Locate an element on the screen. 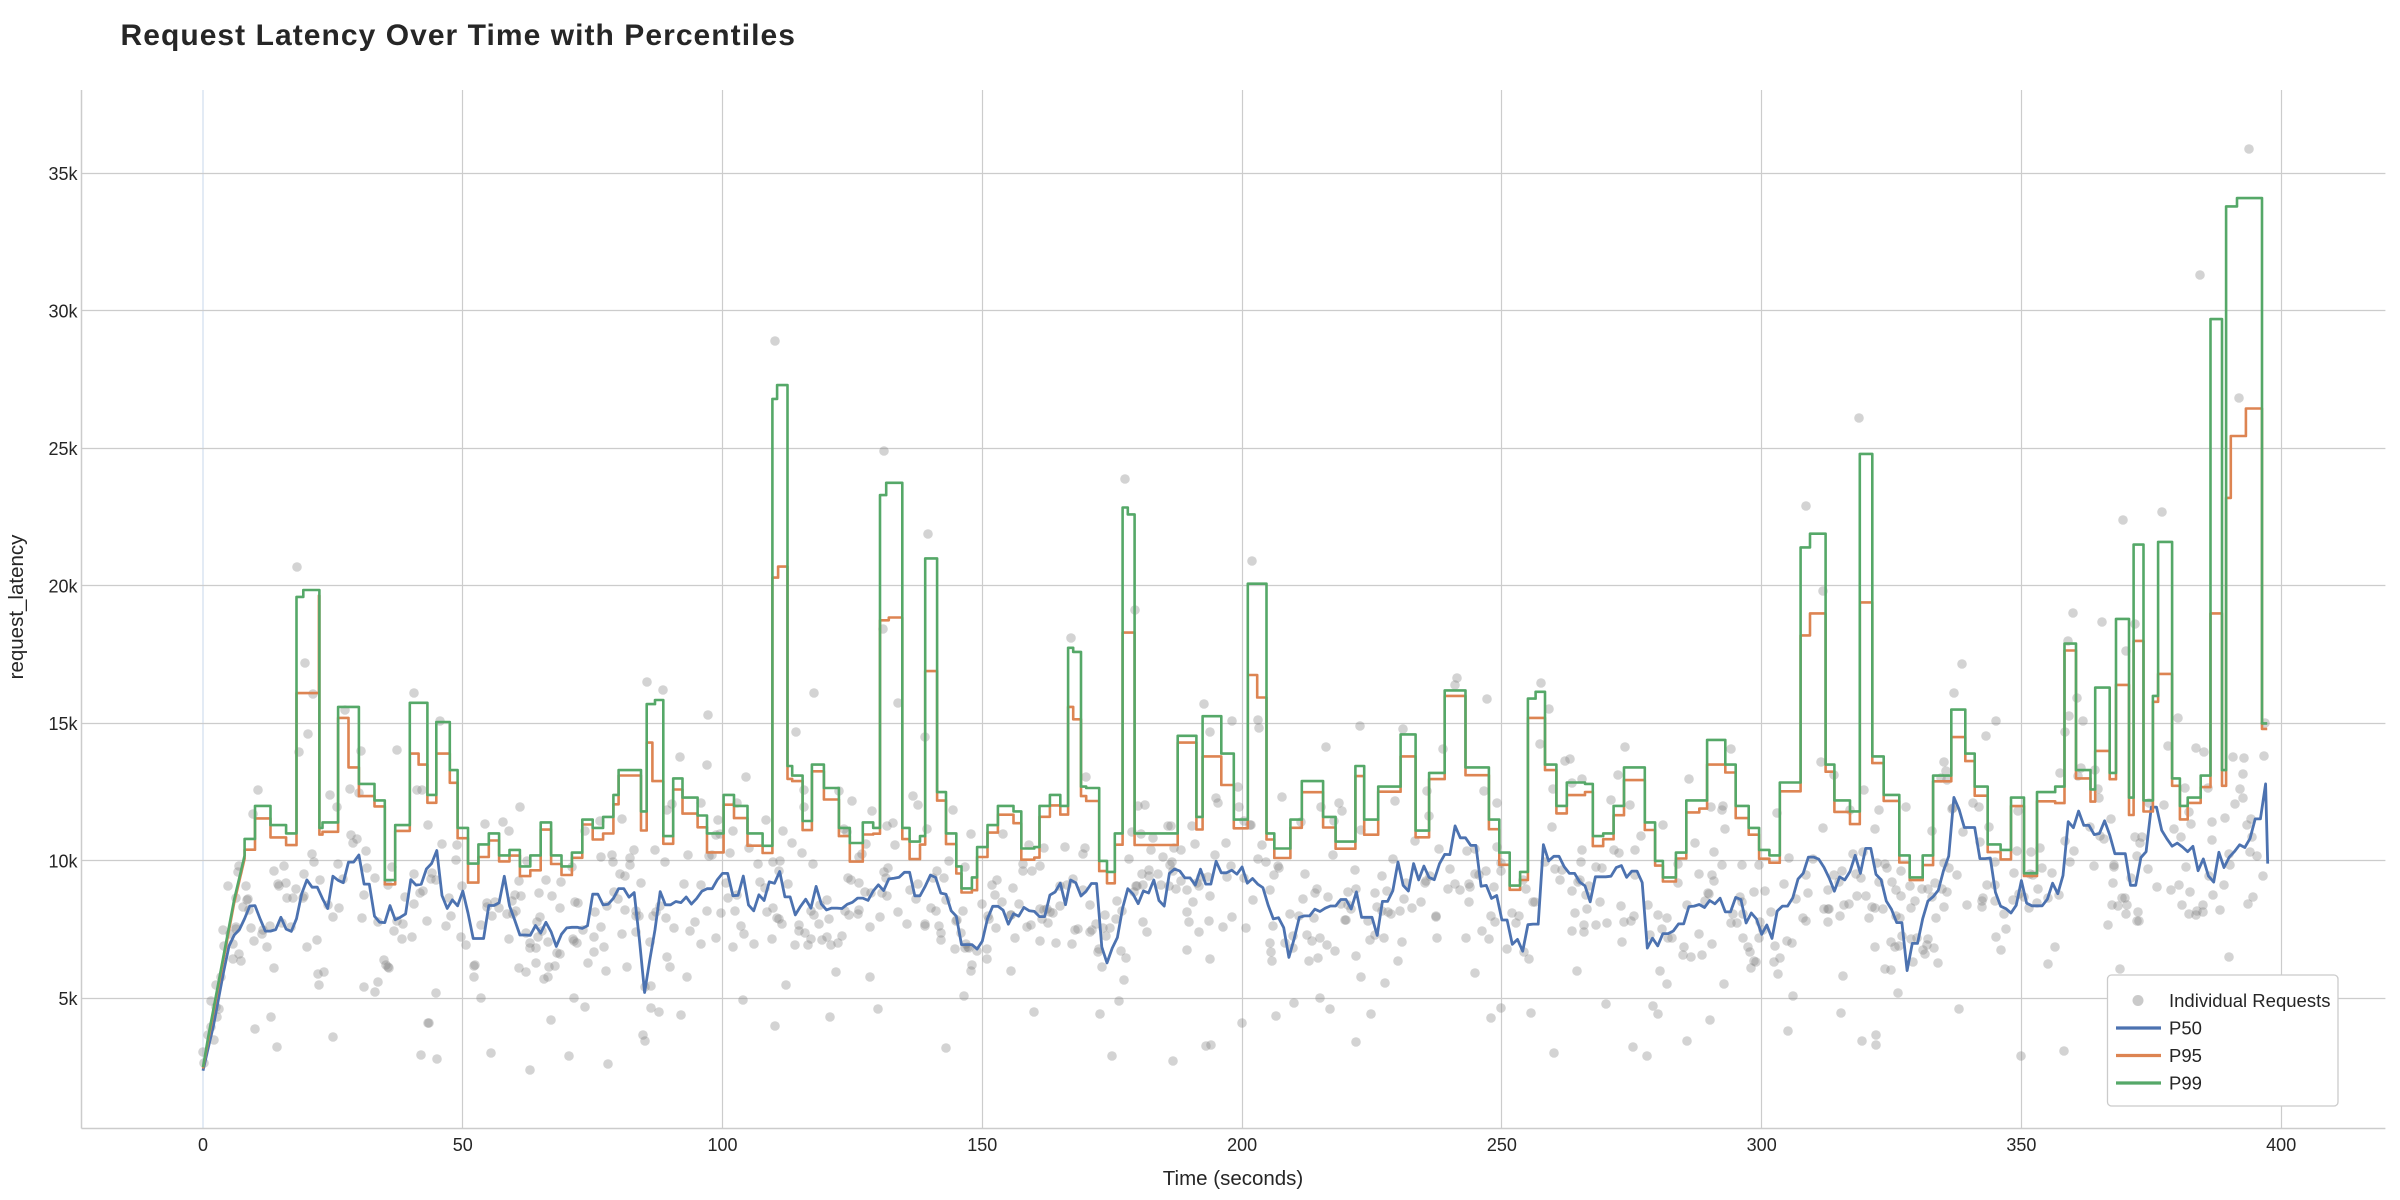 This screenshot has height=1200, width=2400. svg-text: Time (seconds) is located at coordinates (1233, 1178).